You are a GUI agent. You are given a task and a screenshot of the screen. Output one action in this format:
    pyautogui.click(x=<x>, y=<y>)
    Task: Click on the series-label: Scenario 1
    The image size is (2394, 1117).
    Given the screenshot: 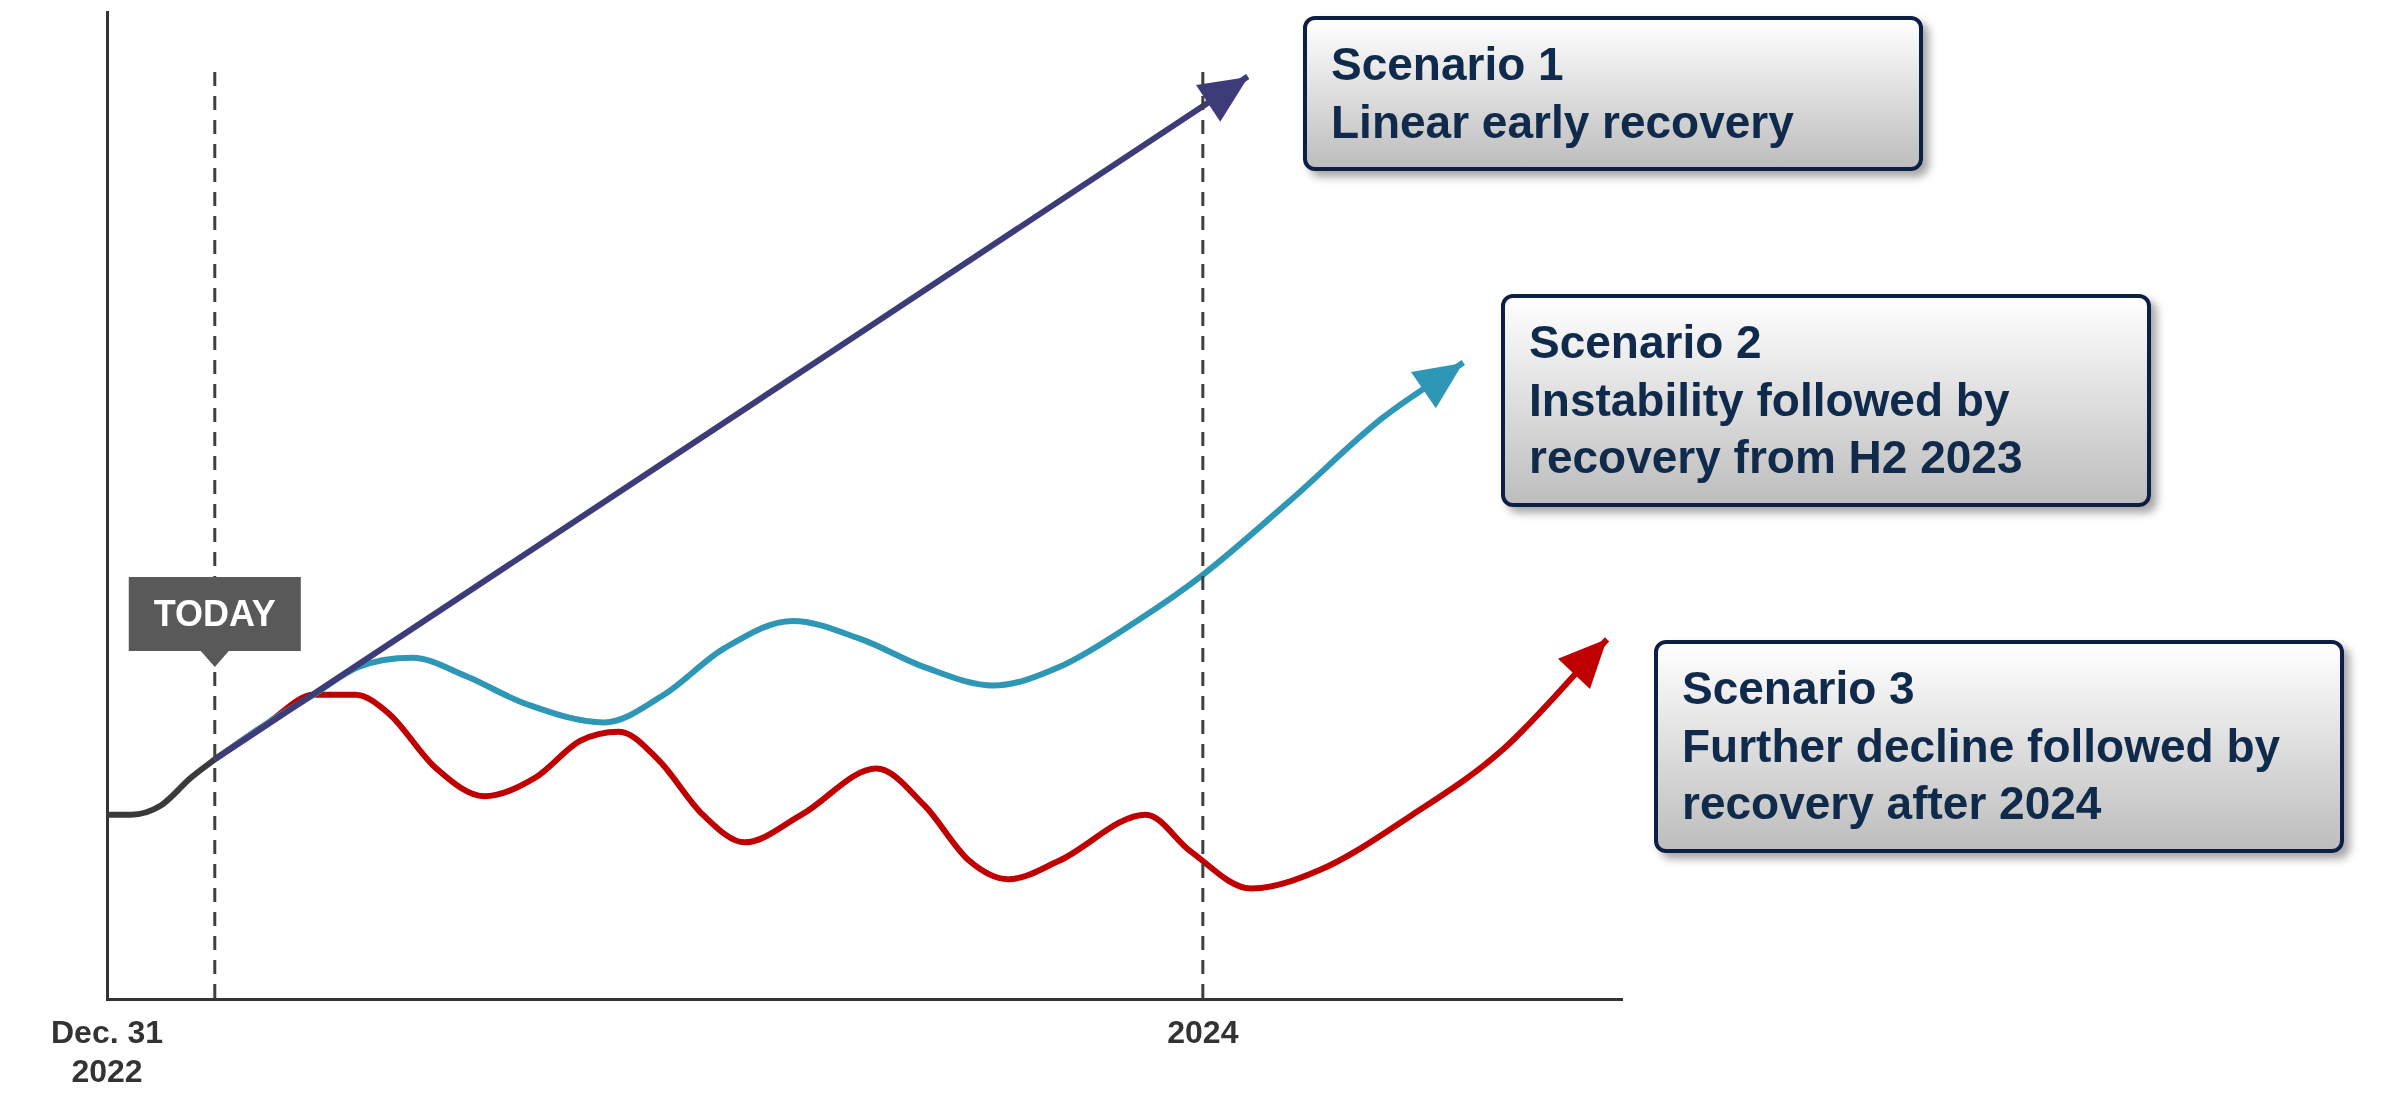 What is the action you would take?
    pyautogui.click(x=1448, y=64)
    